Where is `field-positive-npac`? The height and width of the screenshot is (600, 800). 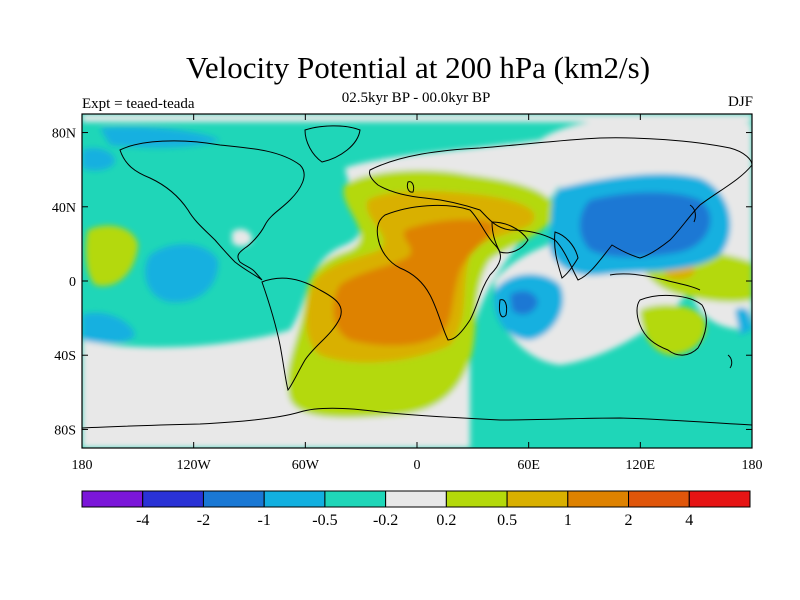 field-positive-npac is located at coordinates (111, 255).